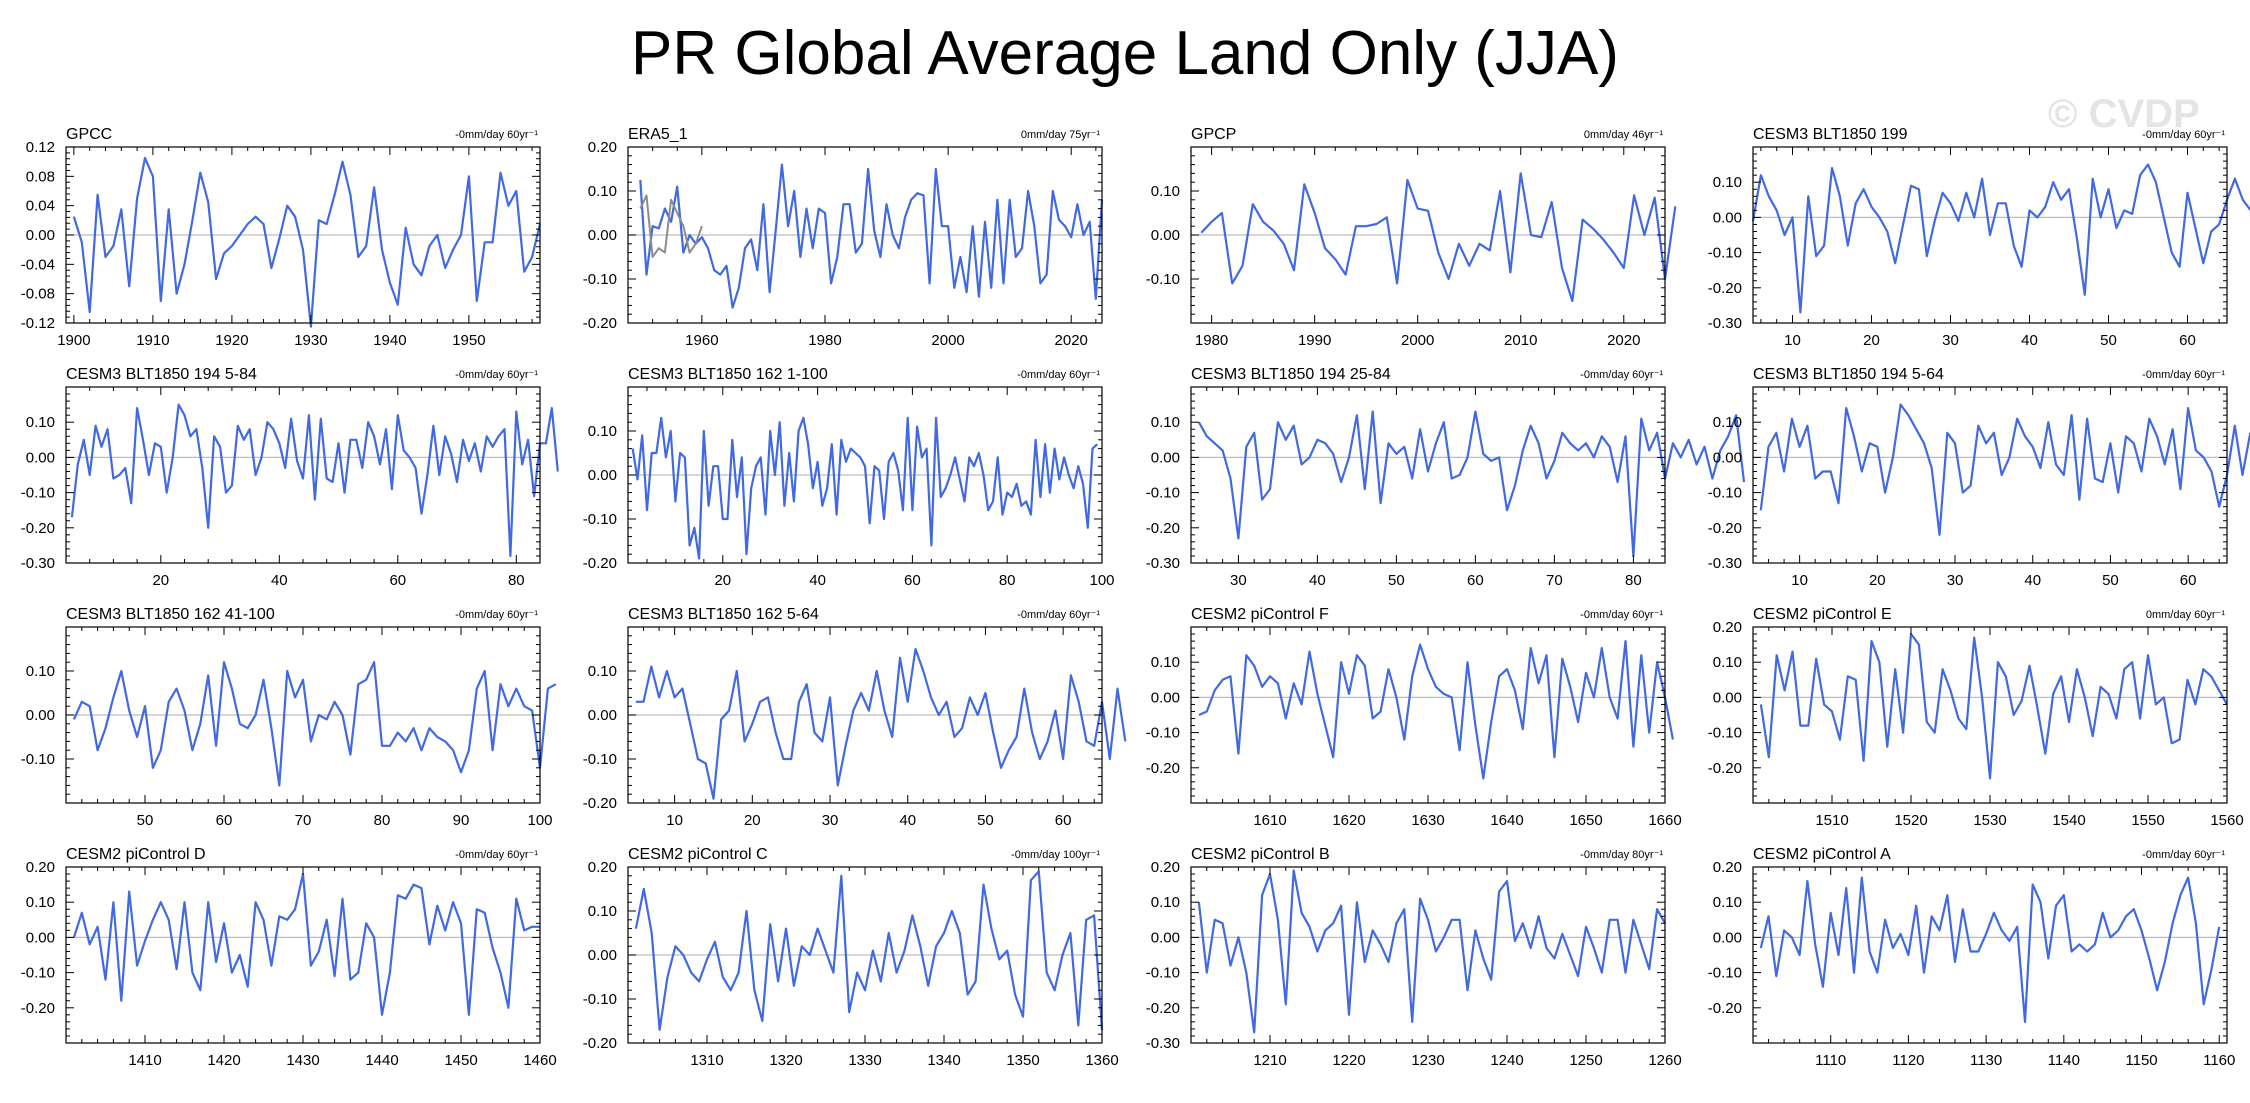  Describe the element at coordinates (2226, 820) in the screenshot. I see `x-tick-label: 1560` at that location.